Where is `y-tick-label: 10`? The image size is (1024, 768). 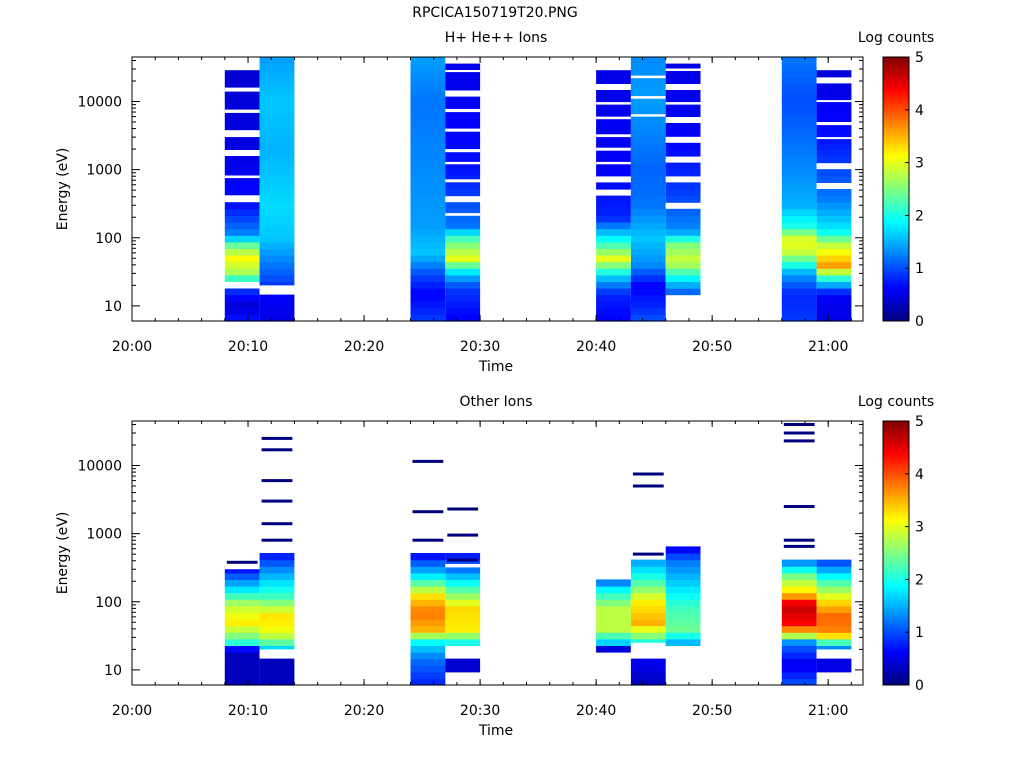 y-tick-label: 10 is located at coordinates (113, 671).